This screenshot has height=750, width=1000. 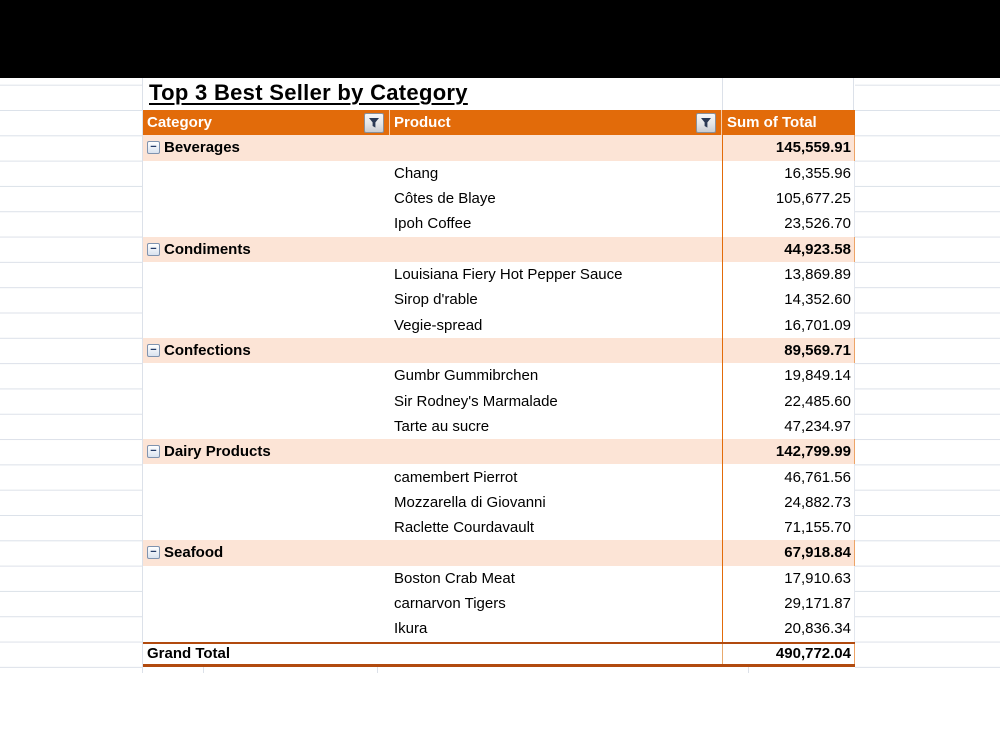 I want to click on header-cell-category: Category, so click(x=266, y=123).